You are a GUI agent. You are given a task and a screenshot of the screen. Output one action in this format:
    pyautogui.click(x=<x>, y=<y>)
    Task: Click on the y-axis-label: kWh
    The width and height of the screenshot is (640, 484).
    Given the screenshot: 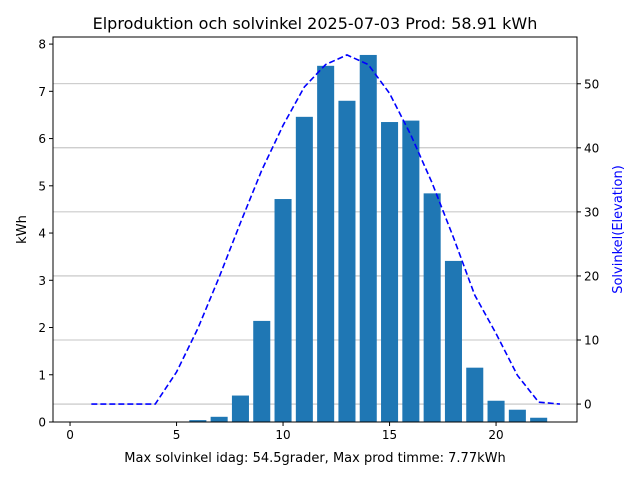 What is the action you would take?
    pyautogui.click(x=22, y=229)
    